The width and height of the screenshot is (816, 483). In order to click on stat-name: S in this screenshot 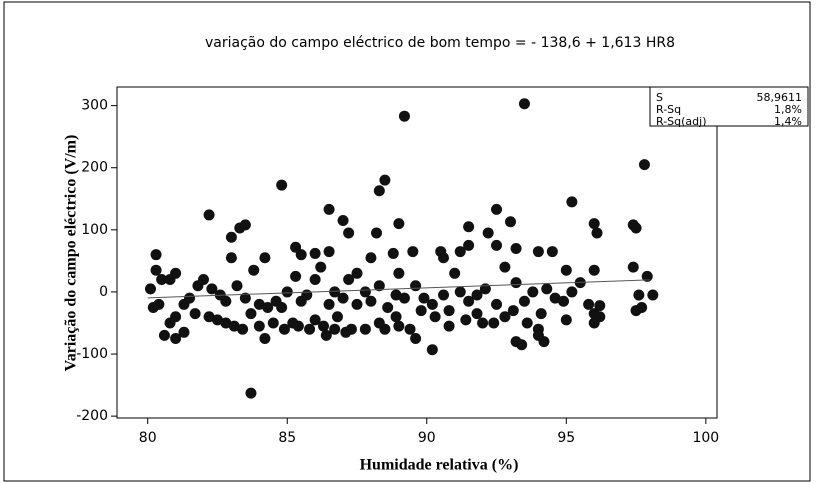, I will do `click(659, 97)`.